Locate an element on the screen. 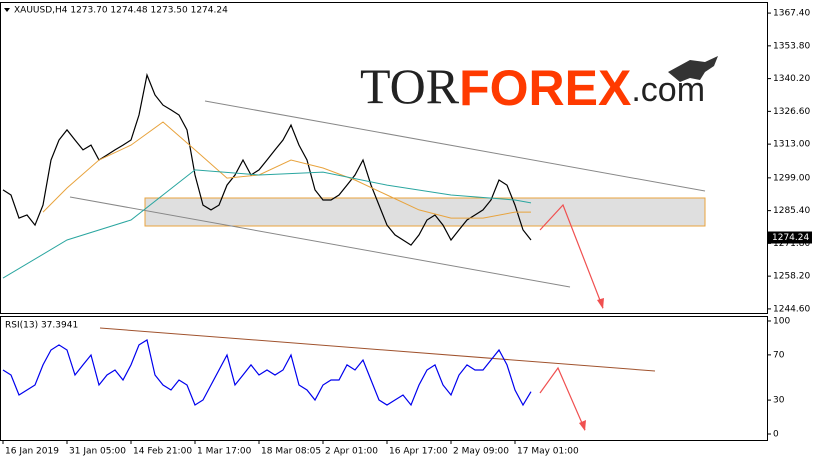  y-tick-label: 1285.40 is located at coordinates (791, 211).